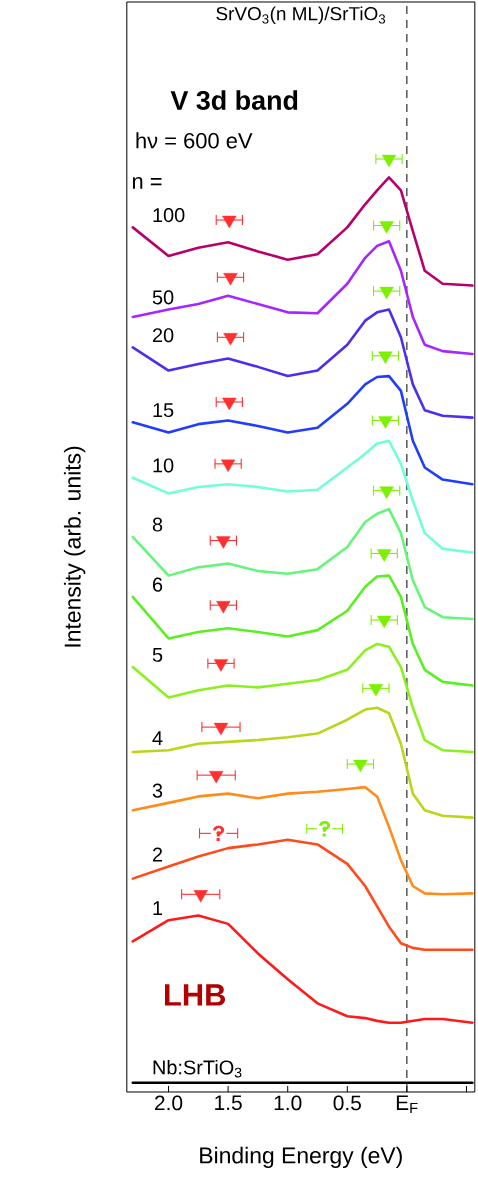  I want to click on annotation: n =, so click(147, 183).